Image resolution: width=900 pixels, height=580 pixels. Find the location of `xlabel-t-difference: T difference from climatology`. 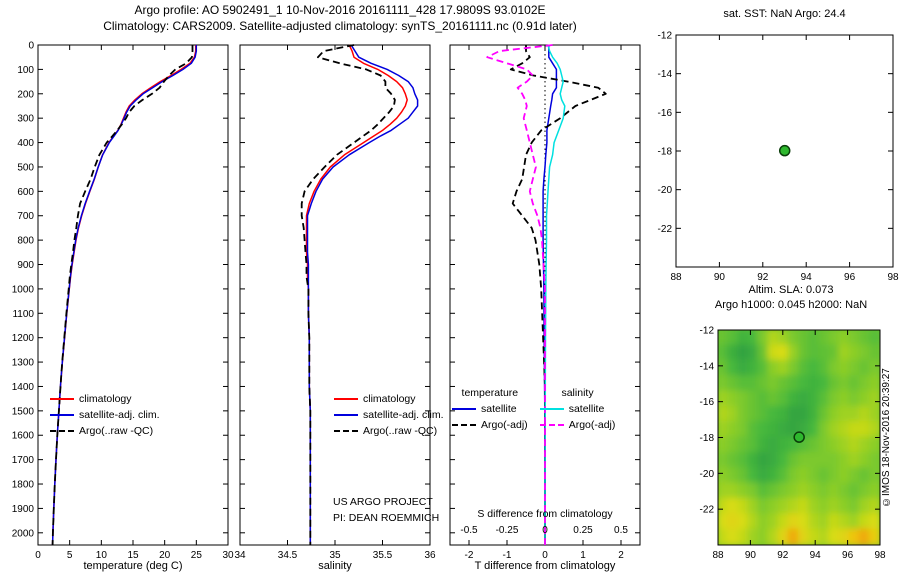

xlabel-t-difference: T difference from climatology is located at coordinates (545, 566).